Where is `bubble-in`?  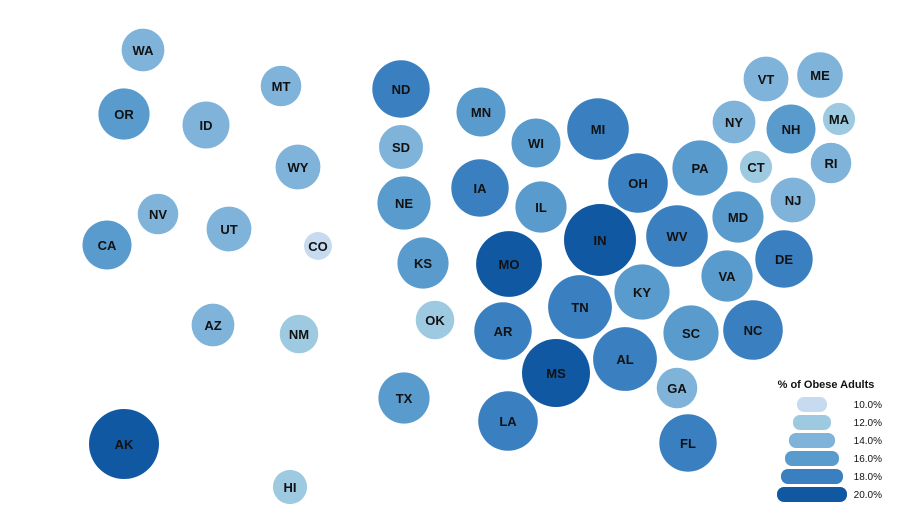
bubble-in is located at coordinates (600, 240).